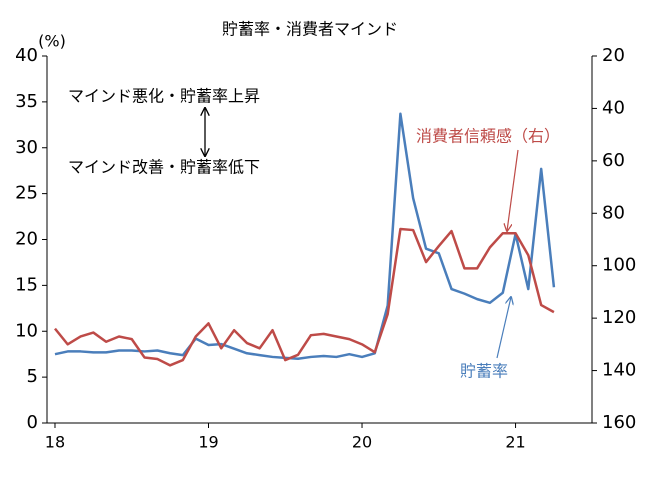 Image resolution: width=658 pixels, height=486 pixels. I want to click on y2-tick-label: 120, so click(619, 317).